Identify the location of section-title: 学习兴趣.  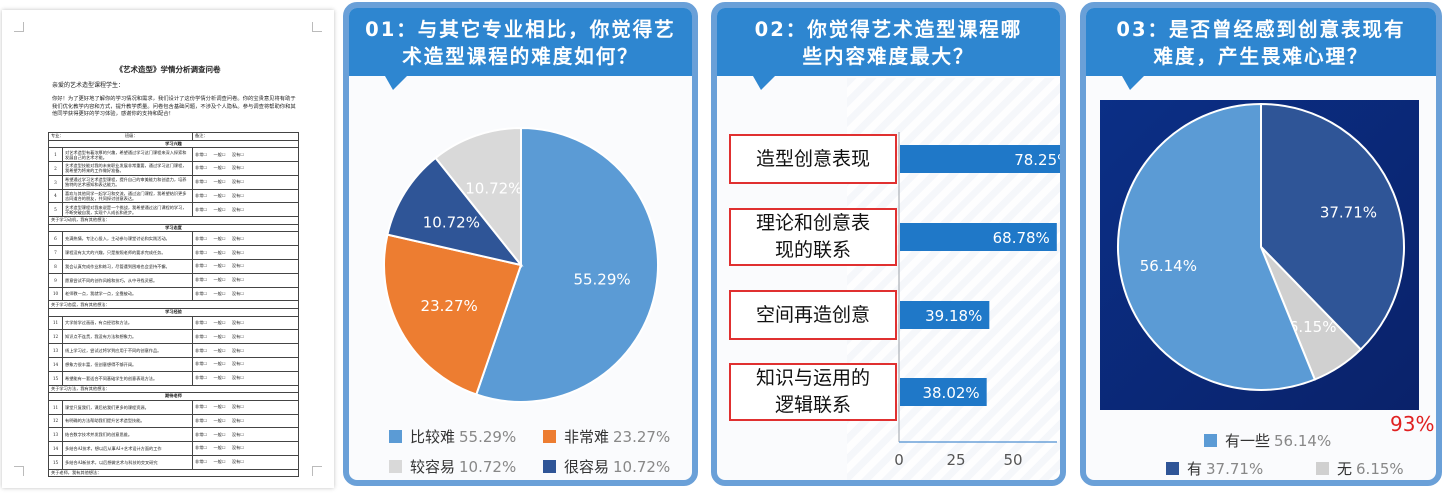
(173, 144).